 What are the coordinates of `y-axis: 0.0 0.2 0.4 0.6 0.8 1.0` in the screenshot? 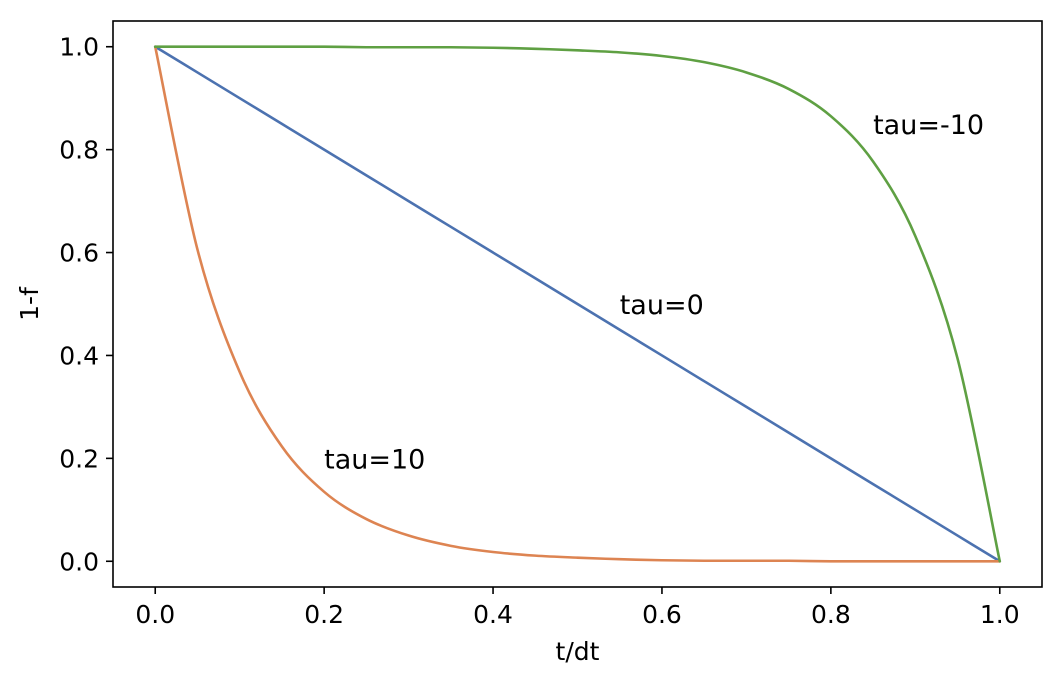 It's located at (86, 304).